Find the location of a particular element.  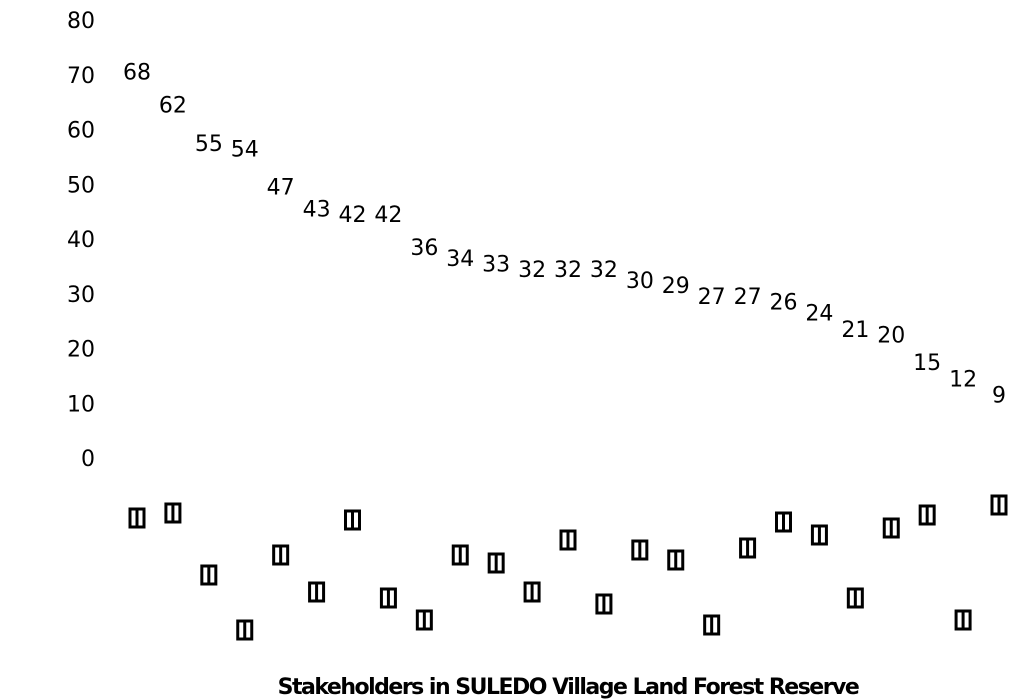

y-tick-label: 70 is located at coordinates (81, 76).